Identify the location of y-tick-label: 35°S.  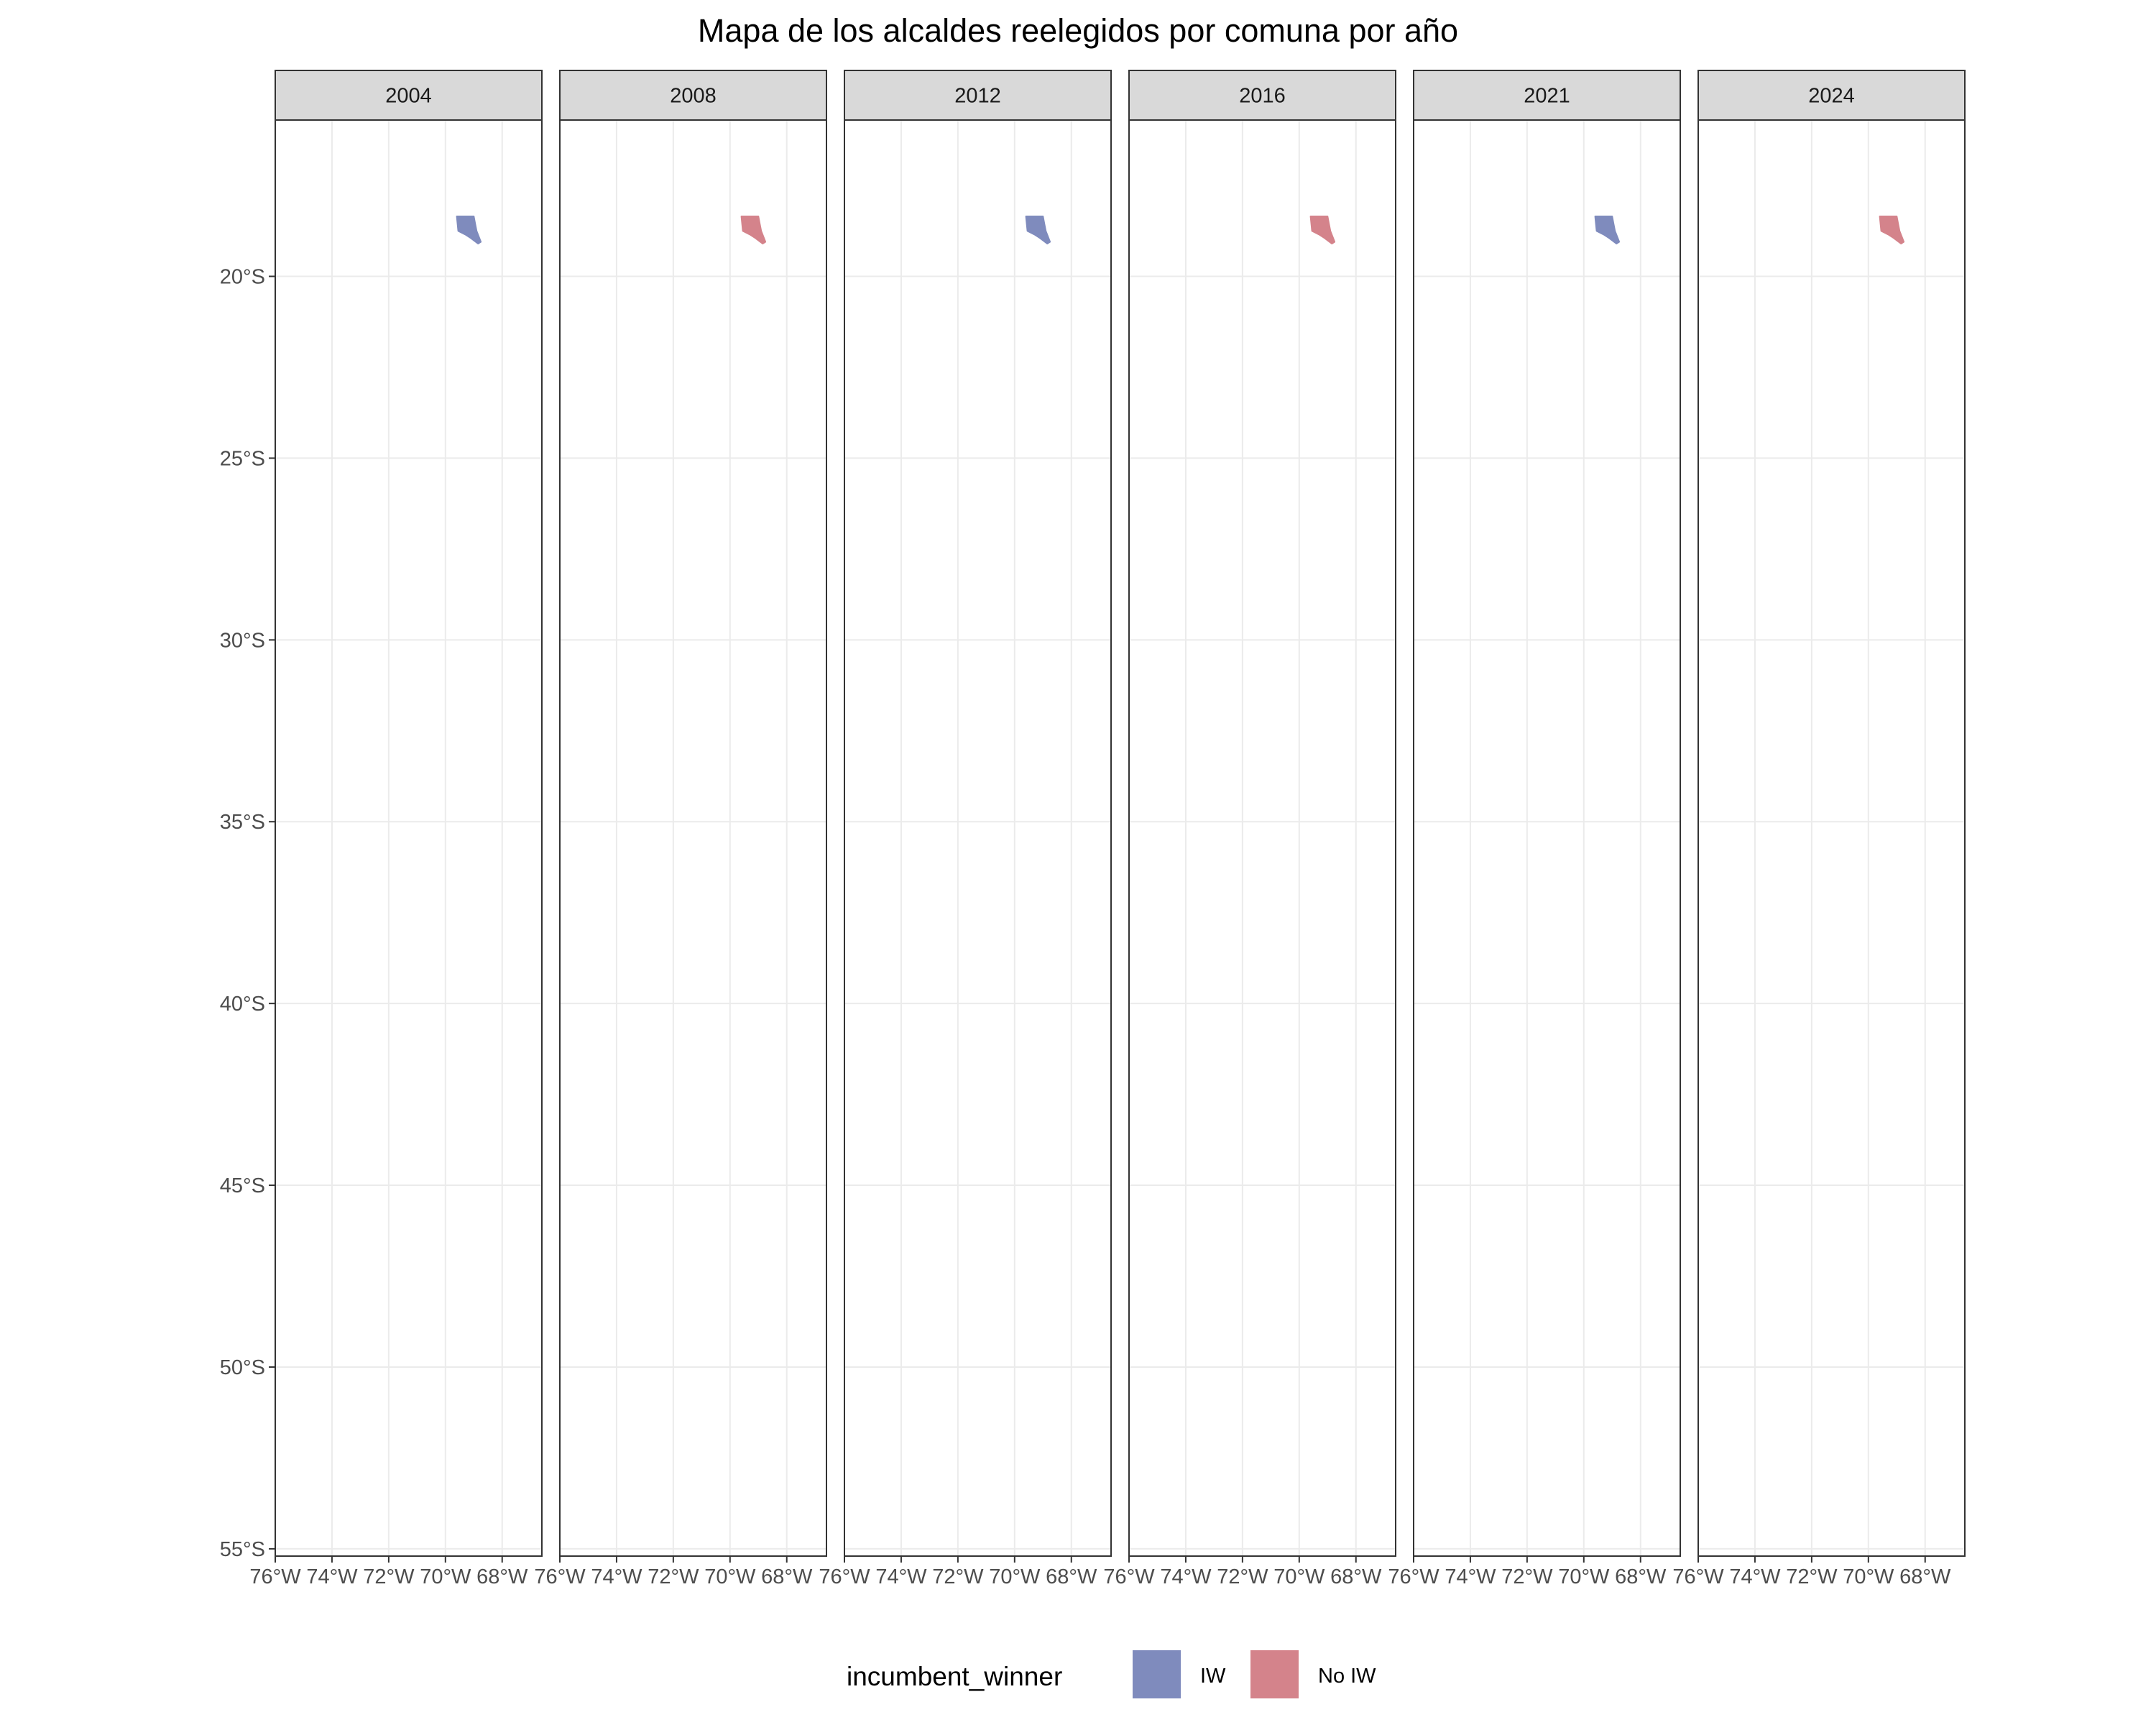
(243, 822).